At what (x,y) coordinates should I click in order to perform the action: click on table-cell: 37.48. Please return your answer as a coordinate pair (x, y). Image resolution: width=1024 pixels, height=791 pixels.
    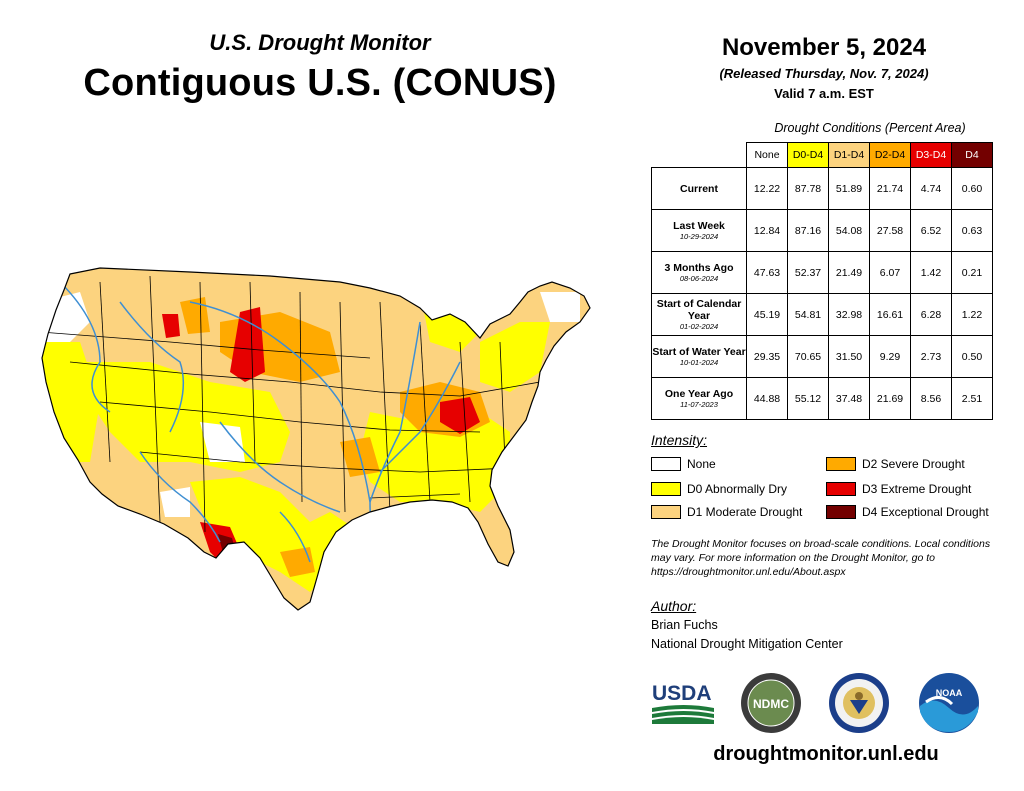
    Looking at the image, I should click on (849, 398).